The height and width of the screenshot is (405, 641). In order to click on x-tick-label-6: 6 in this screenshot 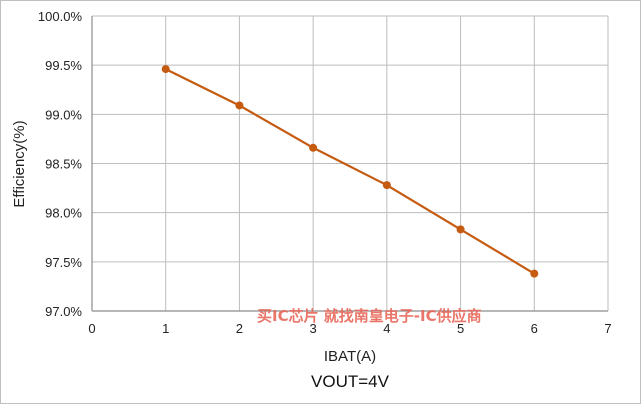, I will do `click(534, 328)`.